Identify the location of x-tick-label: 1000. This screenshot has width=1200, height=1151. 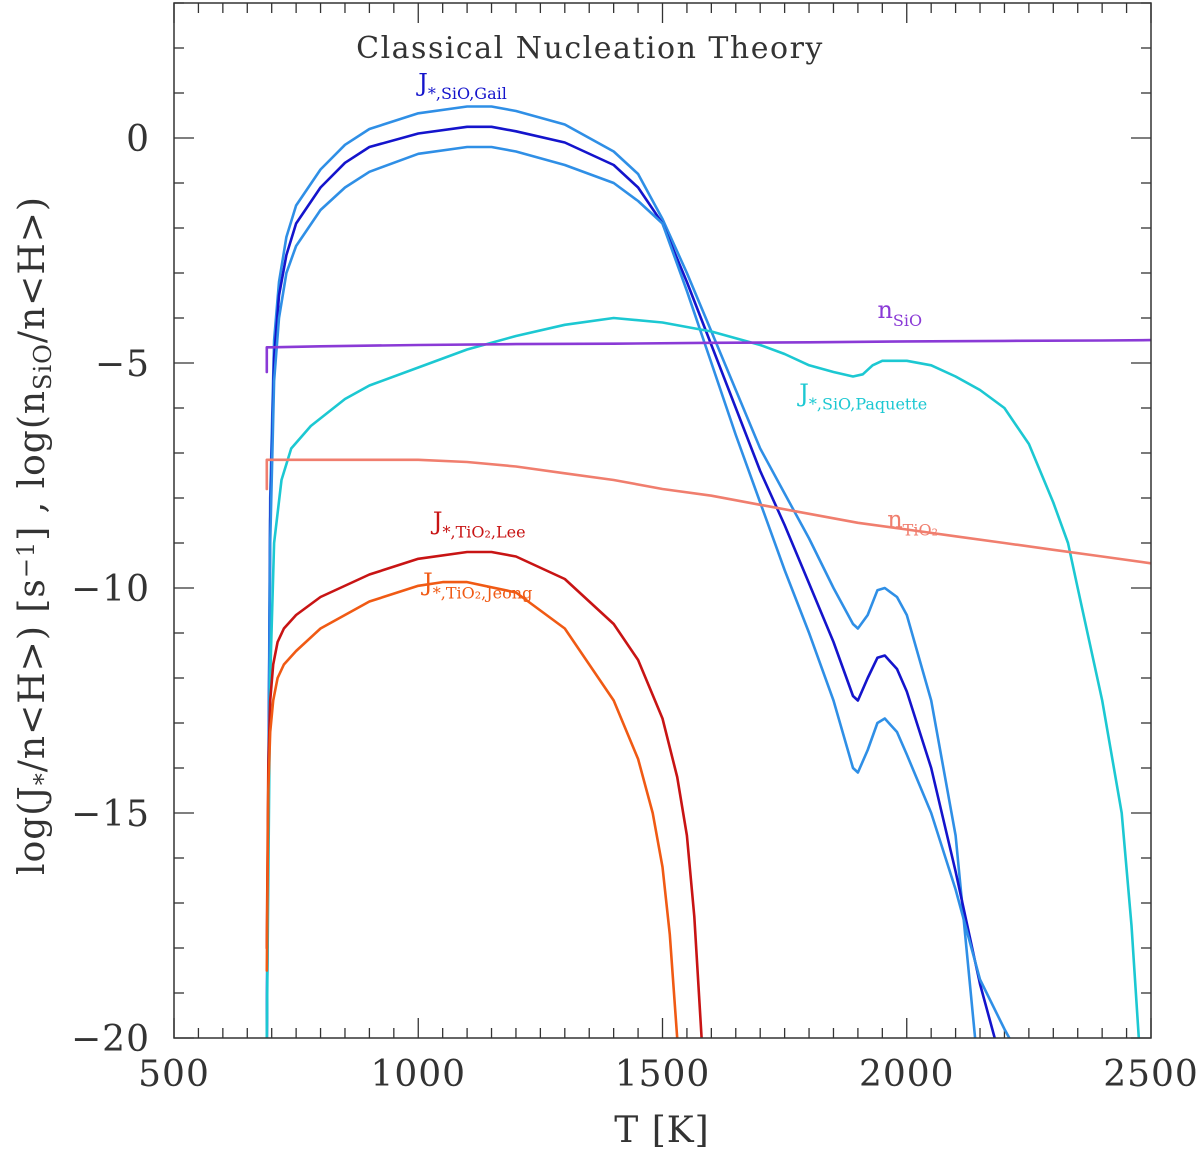
(418, 1074).